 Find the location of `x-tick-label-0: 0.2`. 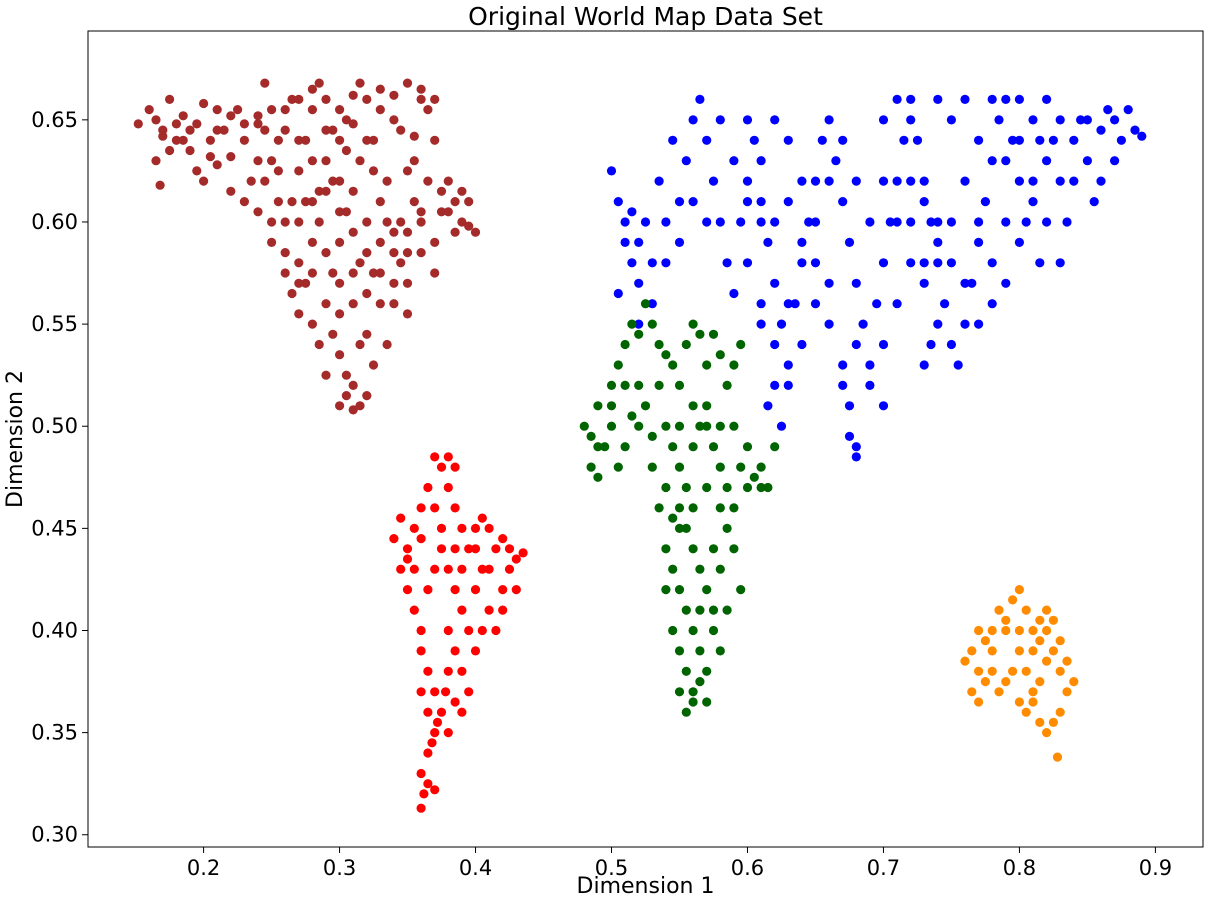

x-tick-label-0: 0.2 is located at coordinates (203, 868).